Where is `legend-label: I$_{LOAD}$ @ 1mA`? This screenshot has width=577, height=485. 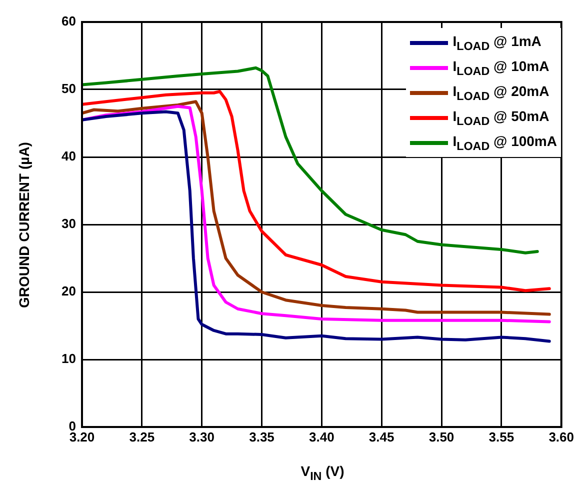
legend-label: I$_{LOAD}$ @ 1mA is located at coordinates (497, 42).